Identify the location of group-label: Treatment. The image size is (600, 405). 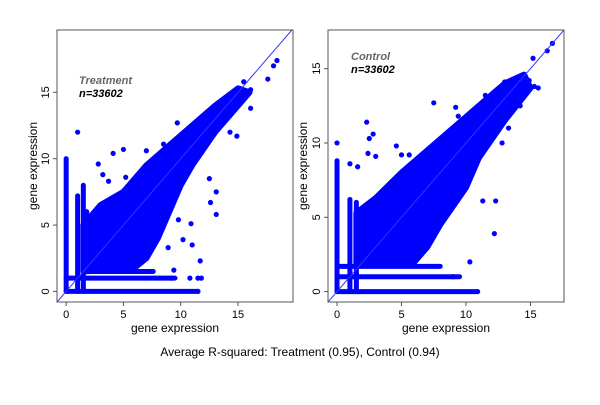
(106, 81).